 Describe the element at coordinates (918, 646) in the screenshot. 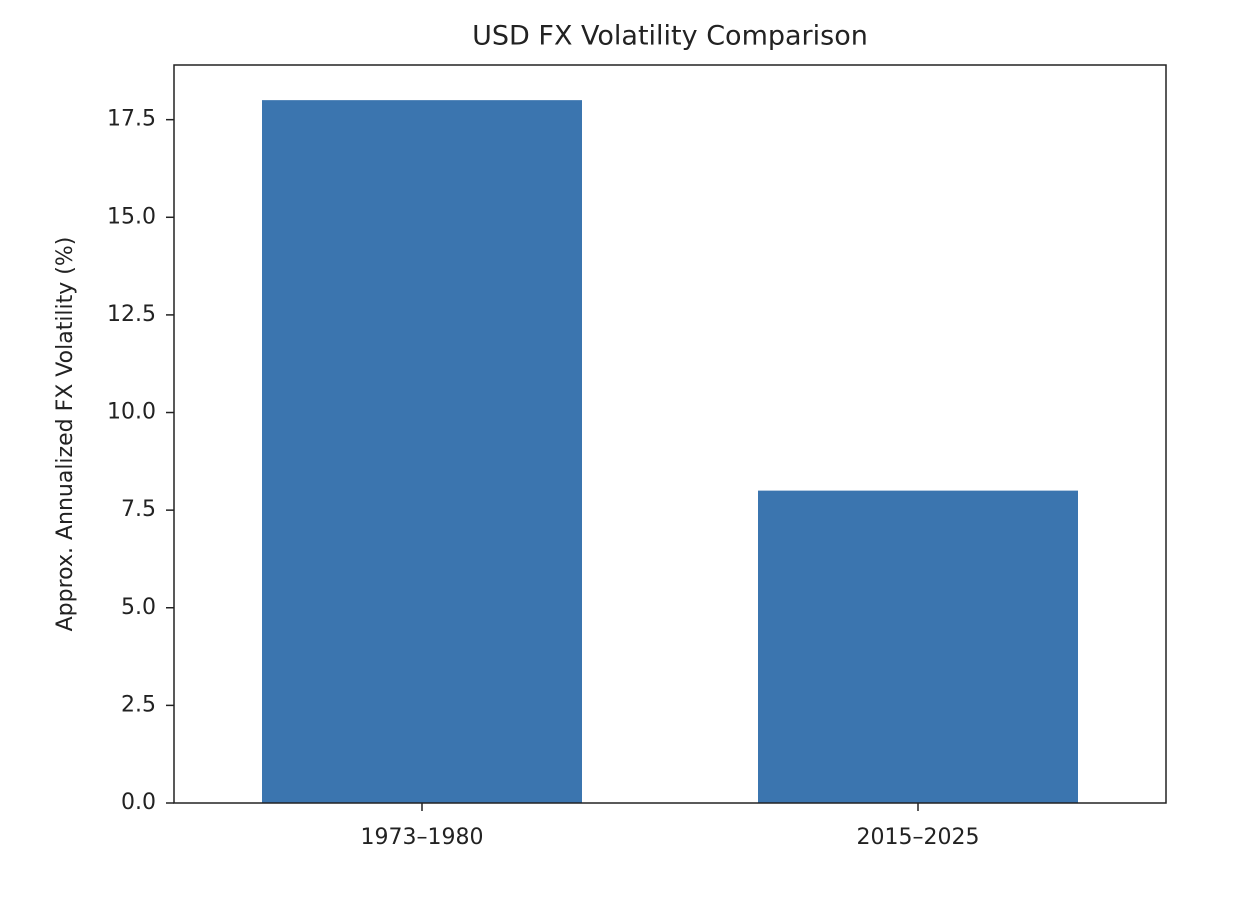

I see `bar` at that location.